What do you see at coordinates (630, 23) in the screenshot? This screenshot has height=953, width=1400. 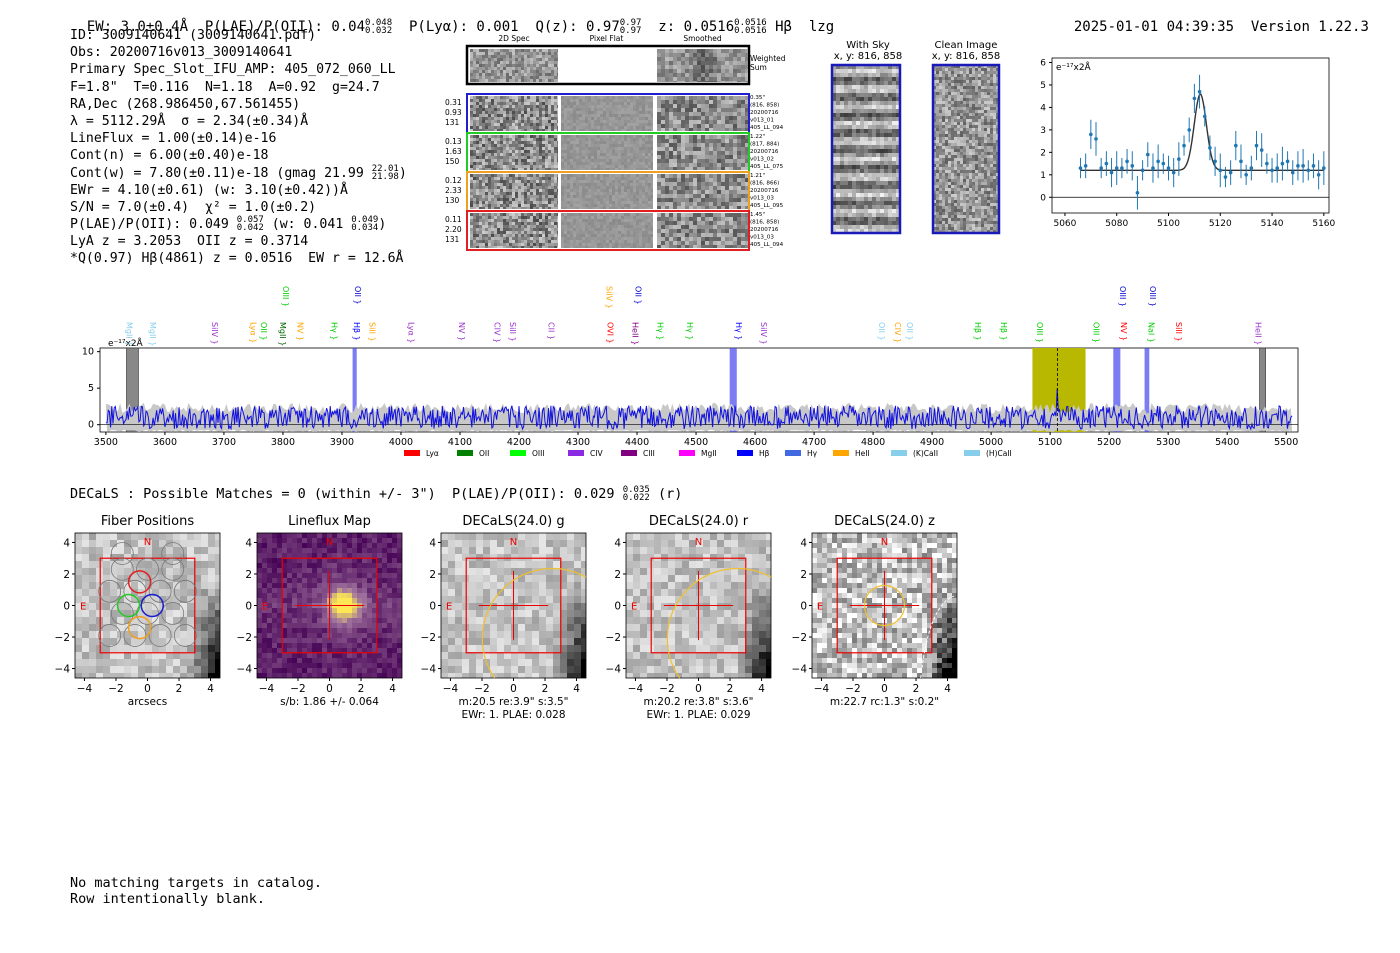 I see `qz-hi: 0.97` at bounding box center [630, 23].